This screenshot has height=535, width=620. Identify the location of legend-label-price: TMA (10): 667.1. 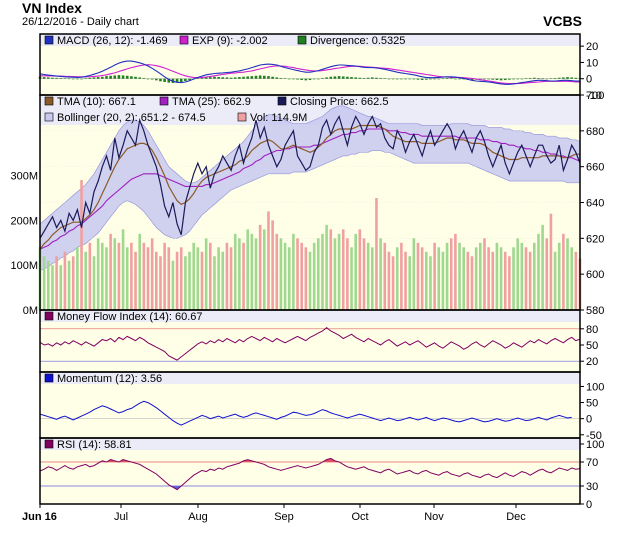
(96, 102).